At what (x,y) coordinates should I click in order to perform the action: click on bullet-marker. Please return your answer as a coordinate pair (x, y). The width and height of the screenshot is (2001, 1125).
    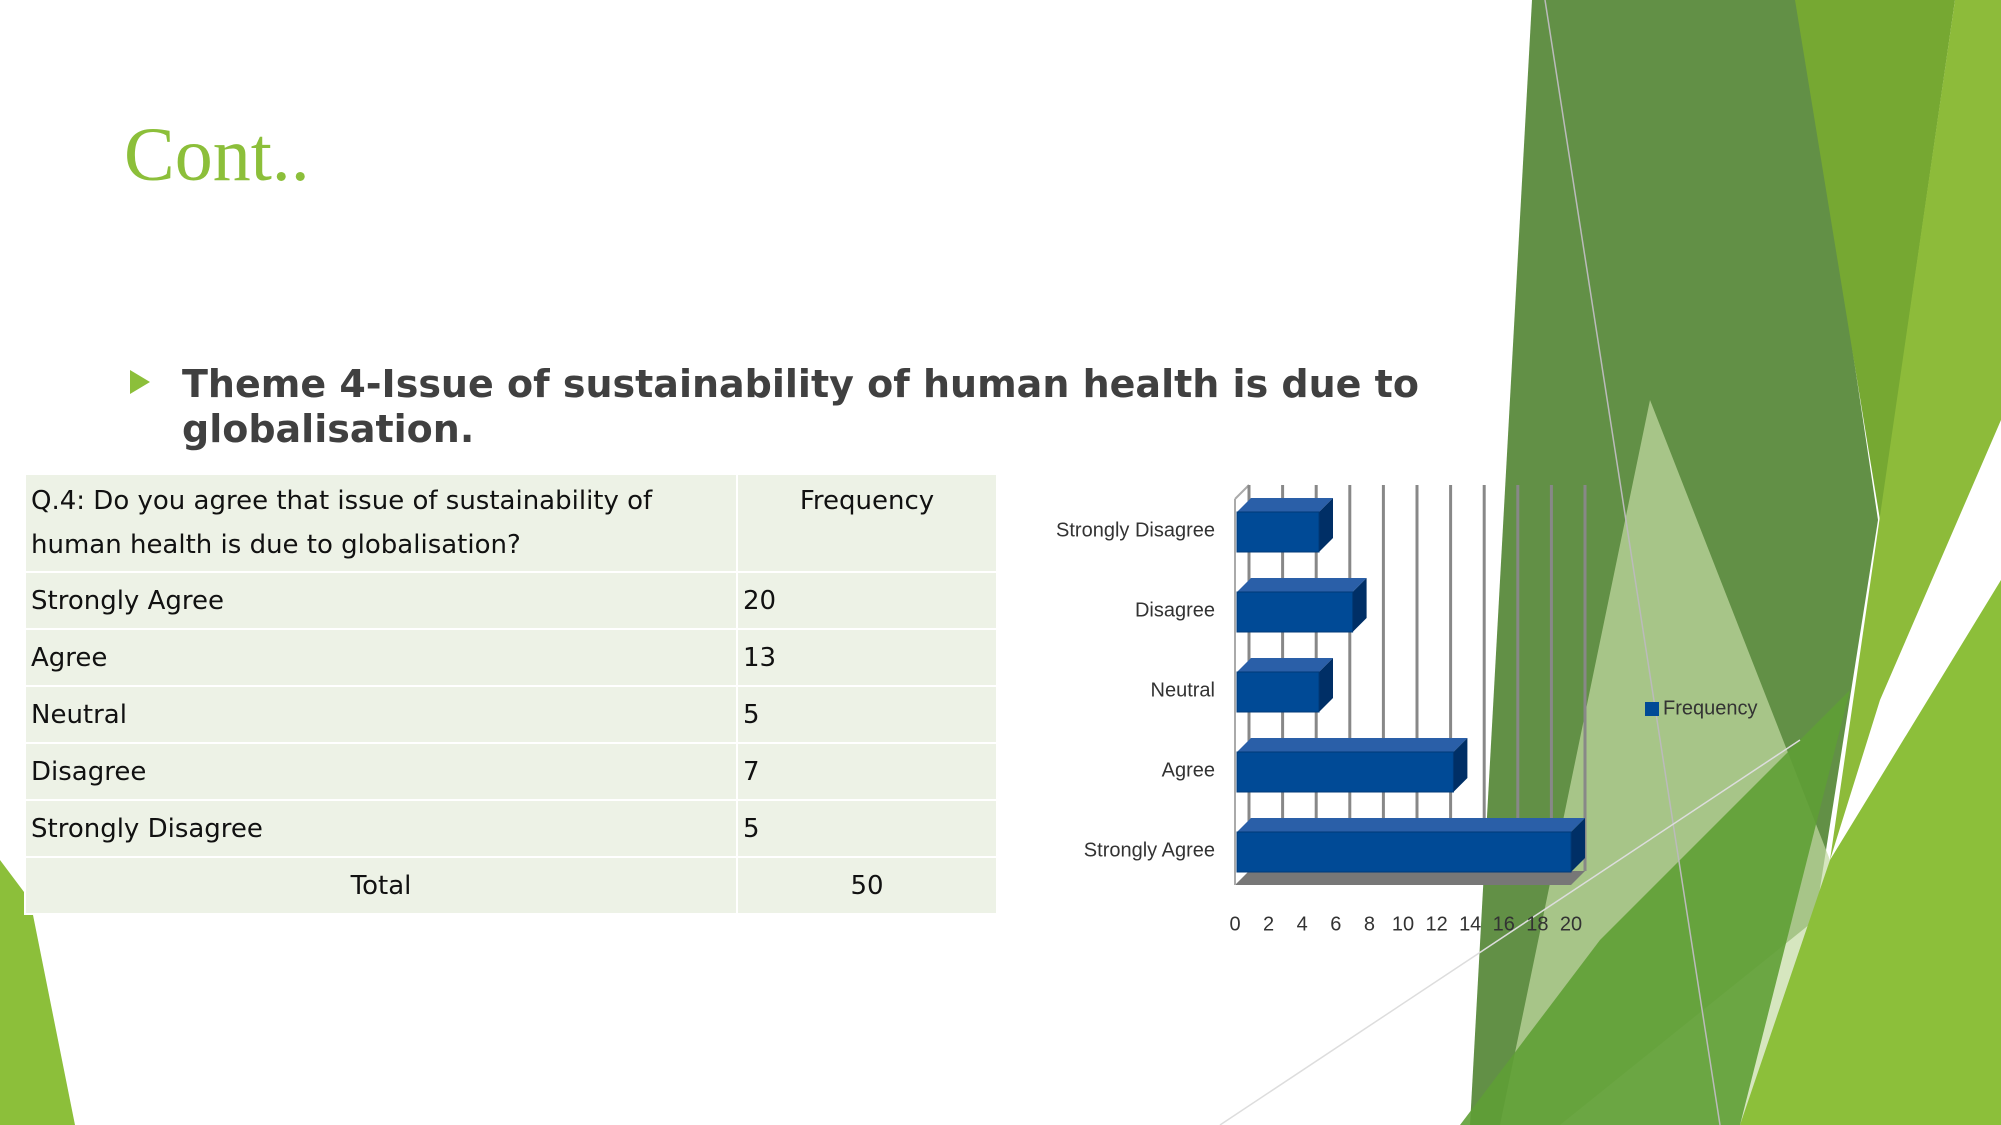
    Looking at the image, I should click on (140, 382).